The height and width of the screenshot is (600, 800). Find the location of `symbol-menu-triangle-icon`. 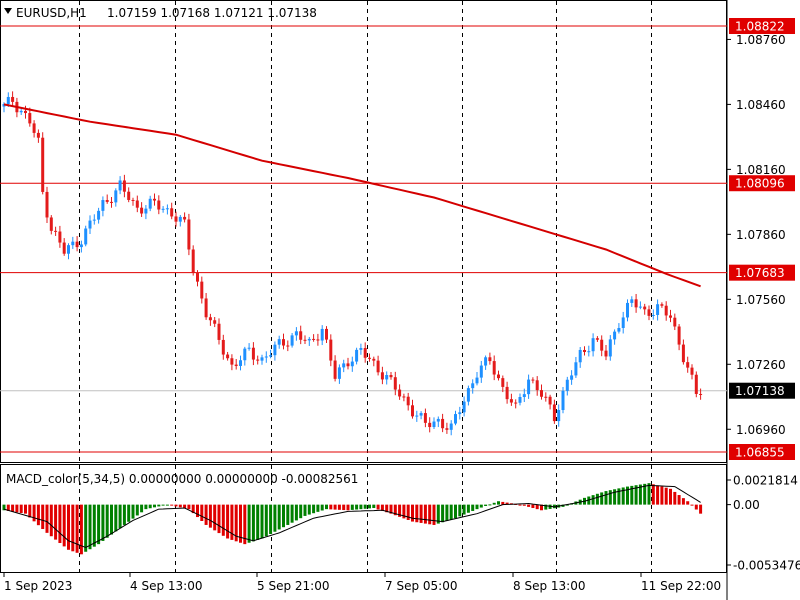

symbol-menu-triangle-icon is located at coordinates (8, 11).